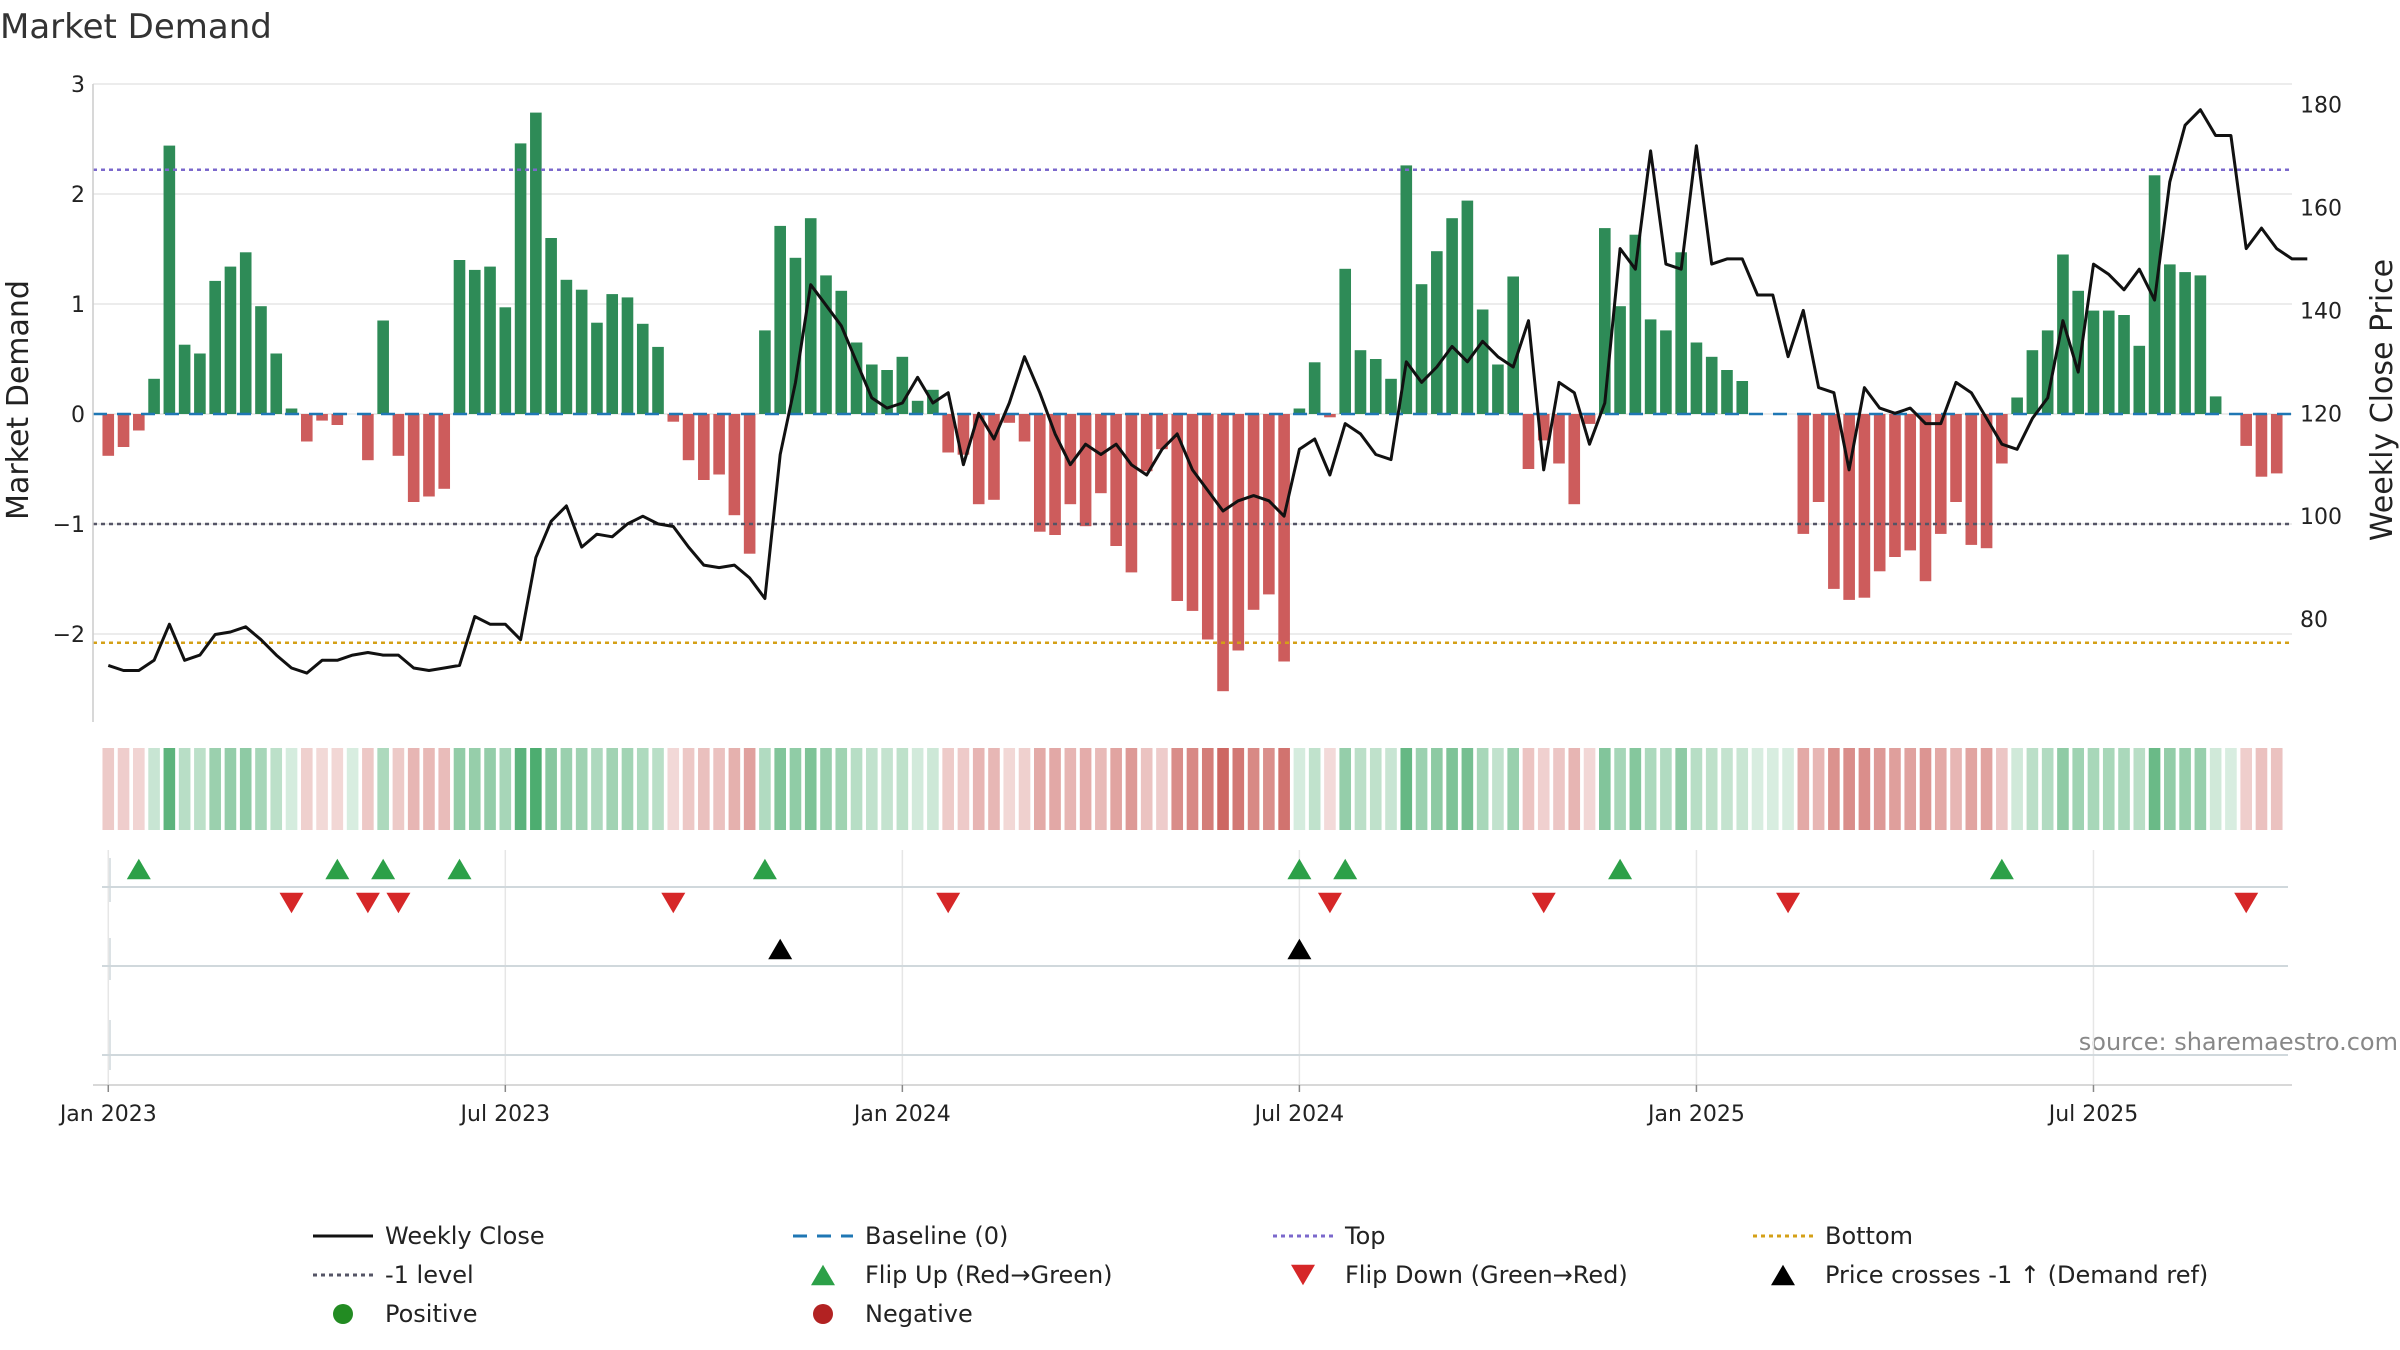  I want to click on legend-label: -1 level, so click(429, 1275).